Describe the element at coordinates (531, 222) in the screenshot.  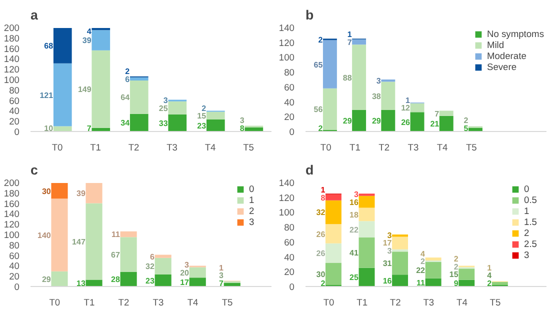
I see `legend-label: 1.5` at that location.